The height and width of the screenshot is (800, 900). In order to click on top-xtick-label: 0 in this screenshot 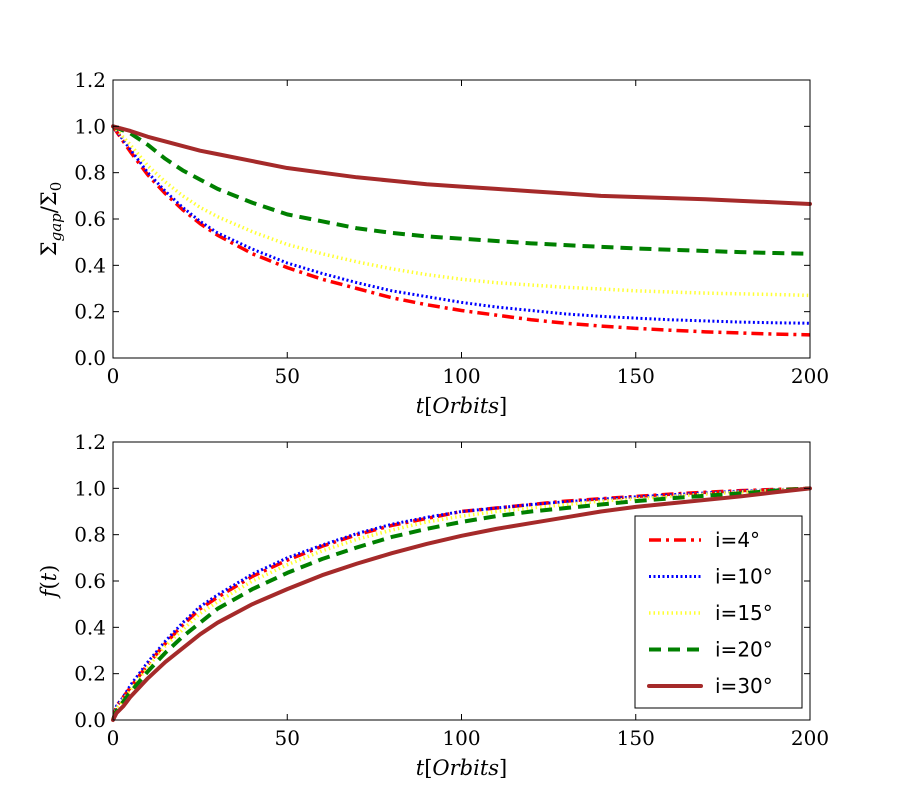, I will do `click(113, 376)`.